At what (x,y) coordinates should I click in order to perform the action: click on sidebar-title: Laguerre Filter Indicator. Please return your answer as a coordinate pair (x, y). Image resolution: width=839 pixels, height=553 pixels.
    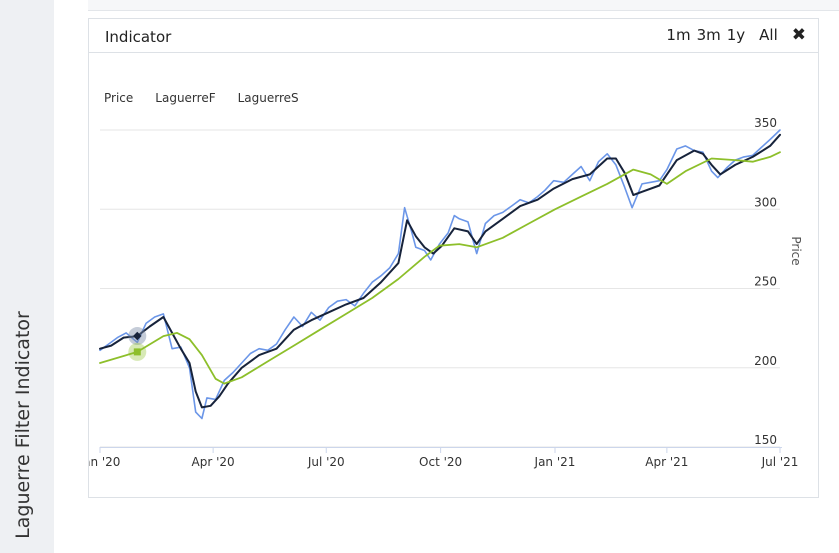
    Looking at the image, I should click on (23, 425).